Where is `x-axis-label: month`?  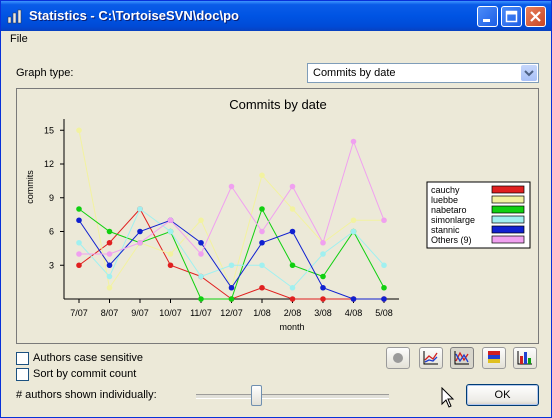
x-axis-label: month is located at coordinates (291, 327).